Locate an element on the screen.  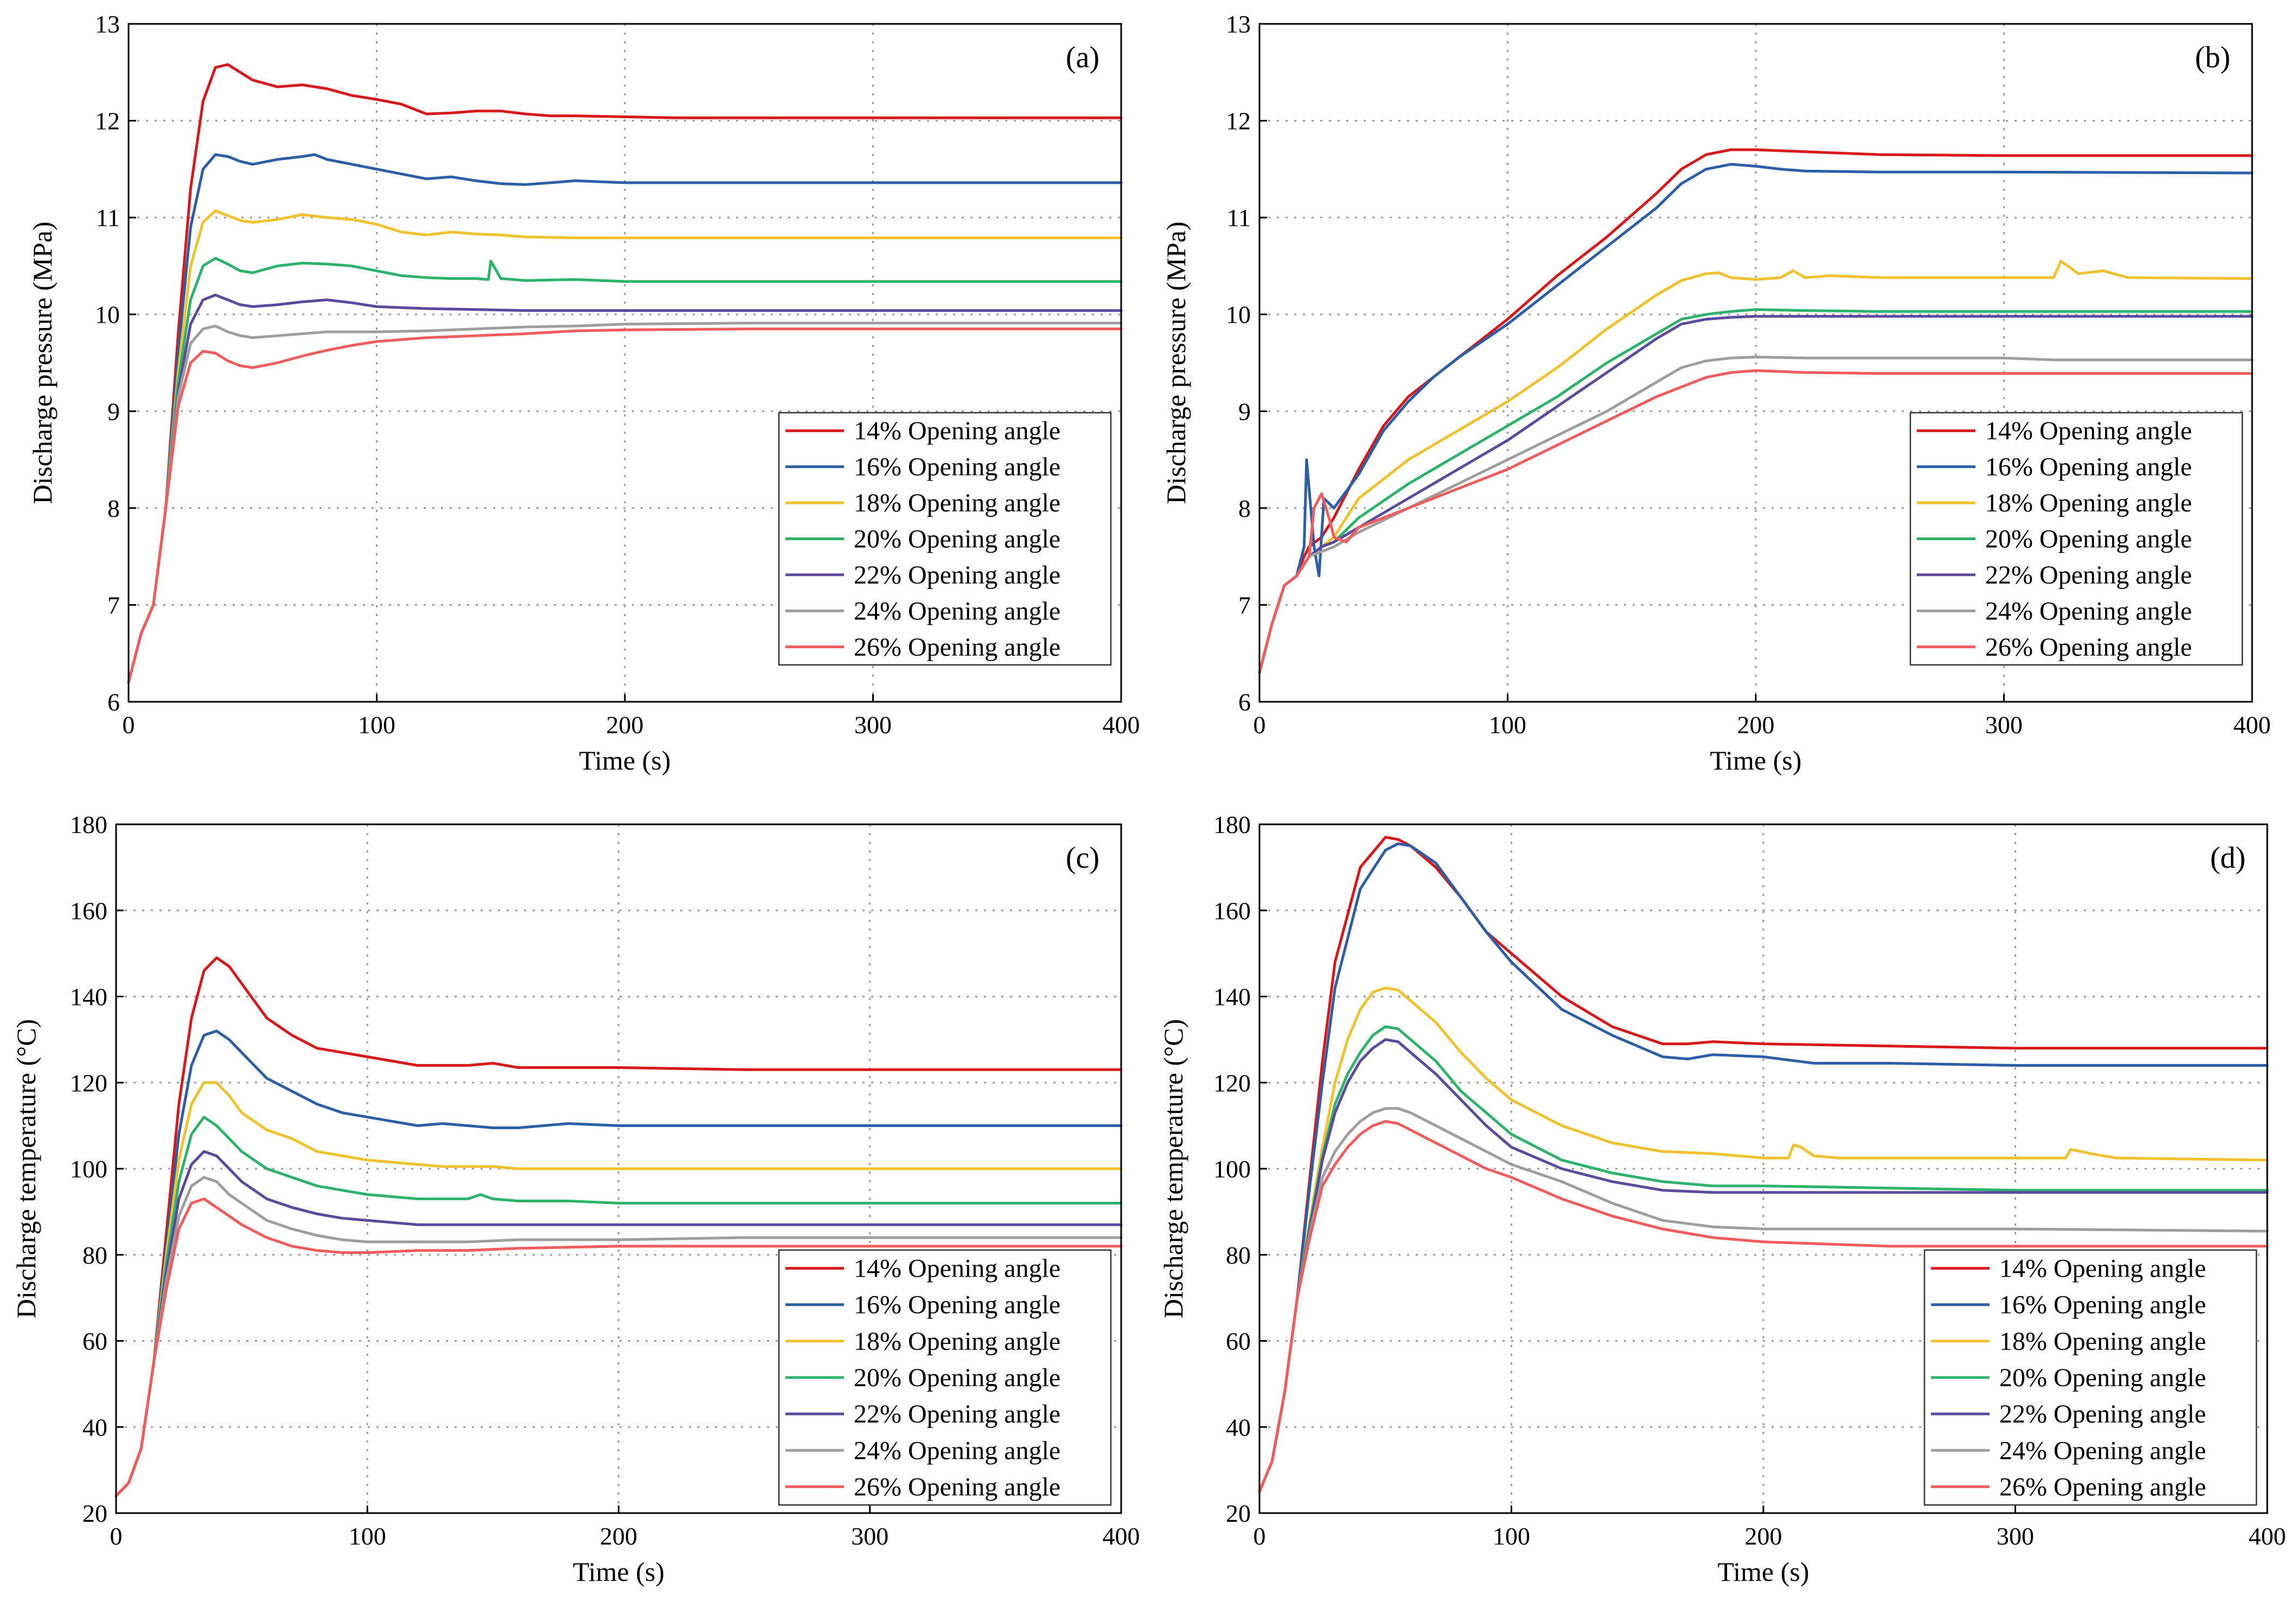
y-tick-label: 180 is located at coordinates (1232, 824).